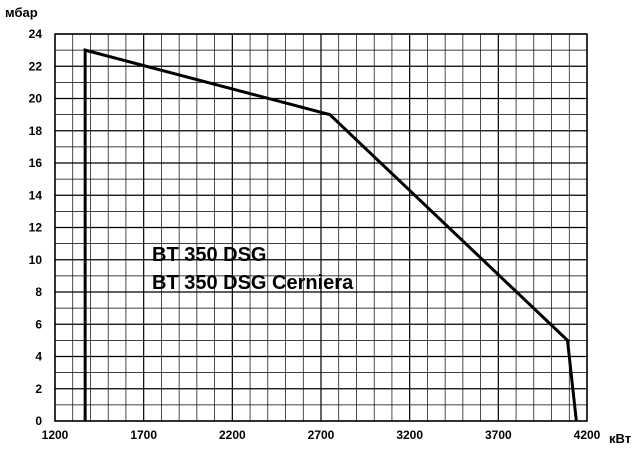 This screenshot has height=462, width=640. Describe the element at coordinates (36, 260) in the screenshot. I see `y-tick-label: 10` at that location.